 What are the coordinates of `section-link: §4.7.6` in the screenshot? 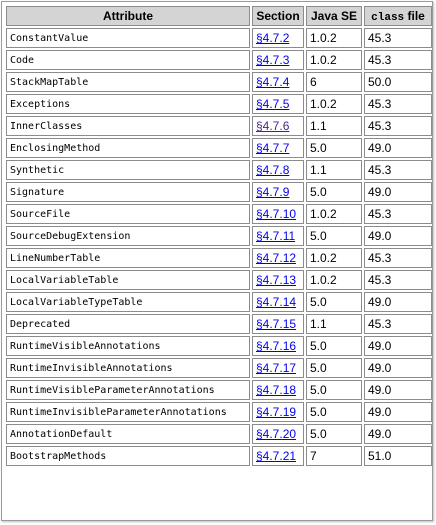 It's located at (273, 126).